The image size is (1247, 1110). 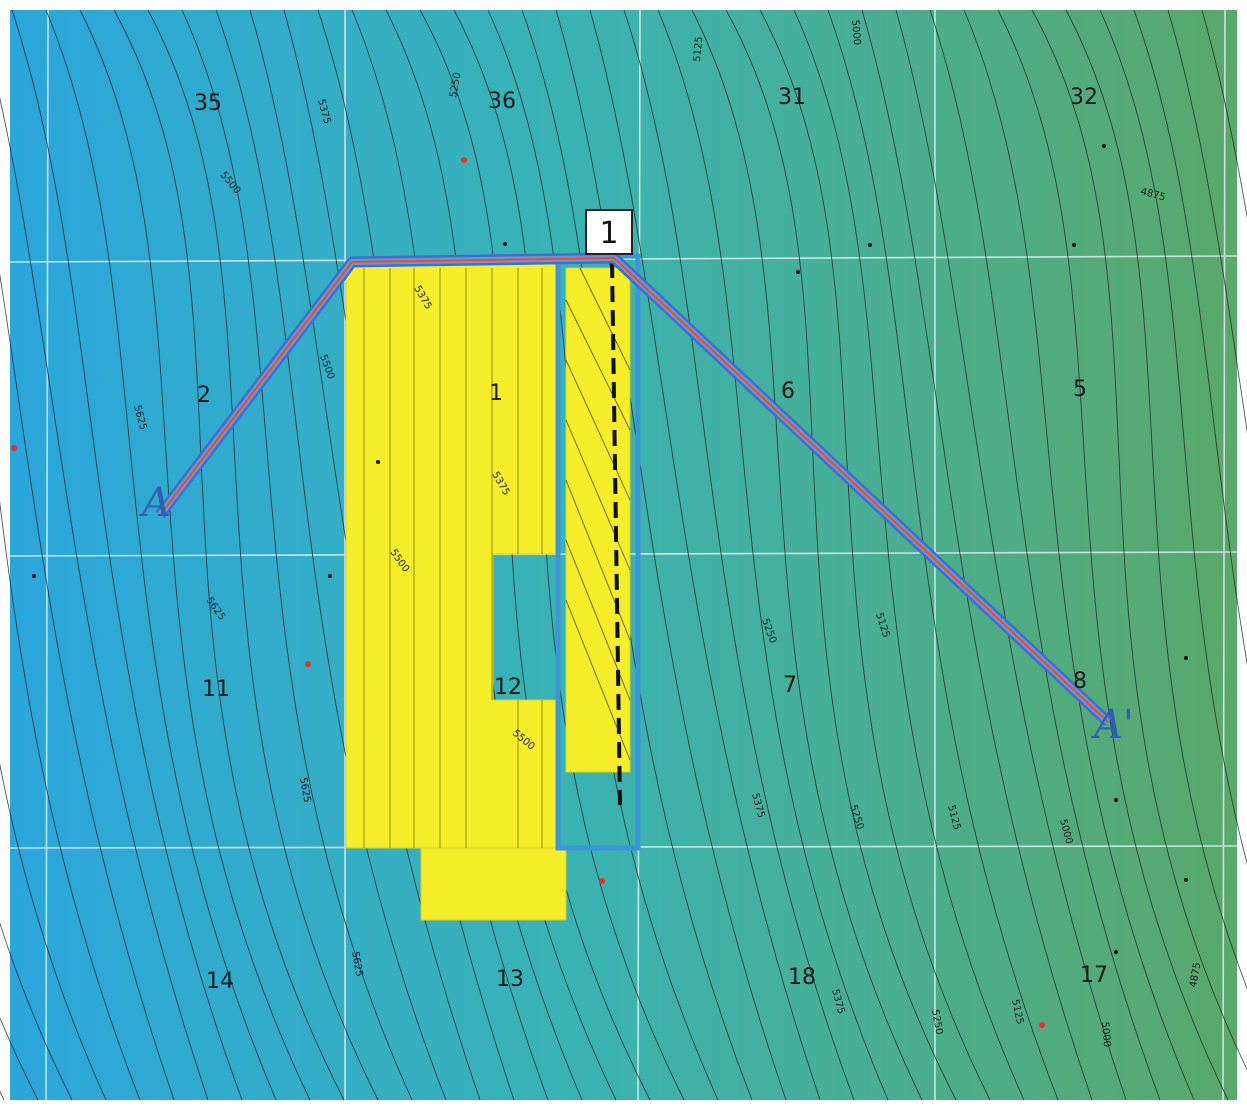 What do you see at coordinates (453, 558) in the screenshot?
I see `lease-hatch` at bounding box center [453, 558].